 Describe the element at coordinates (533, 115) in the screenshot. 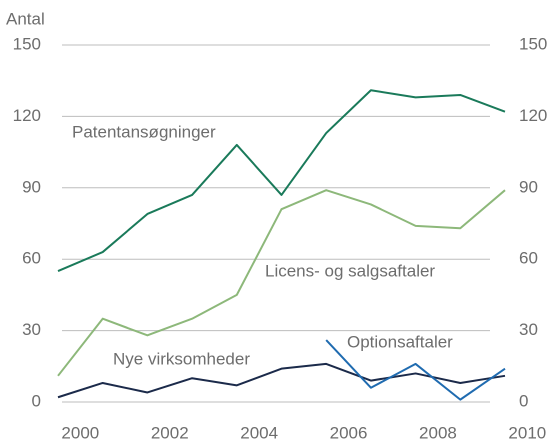

I see `y2-tick-label: 120` at that location.